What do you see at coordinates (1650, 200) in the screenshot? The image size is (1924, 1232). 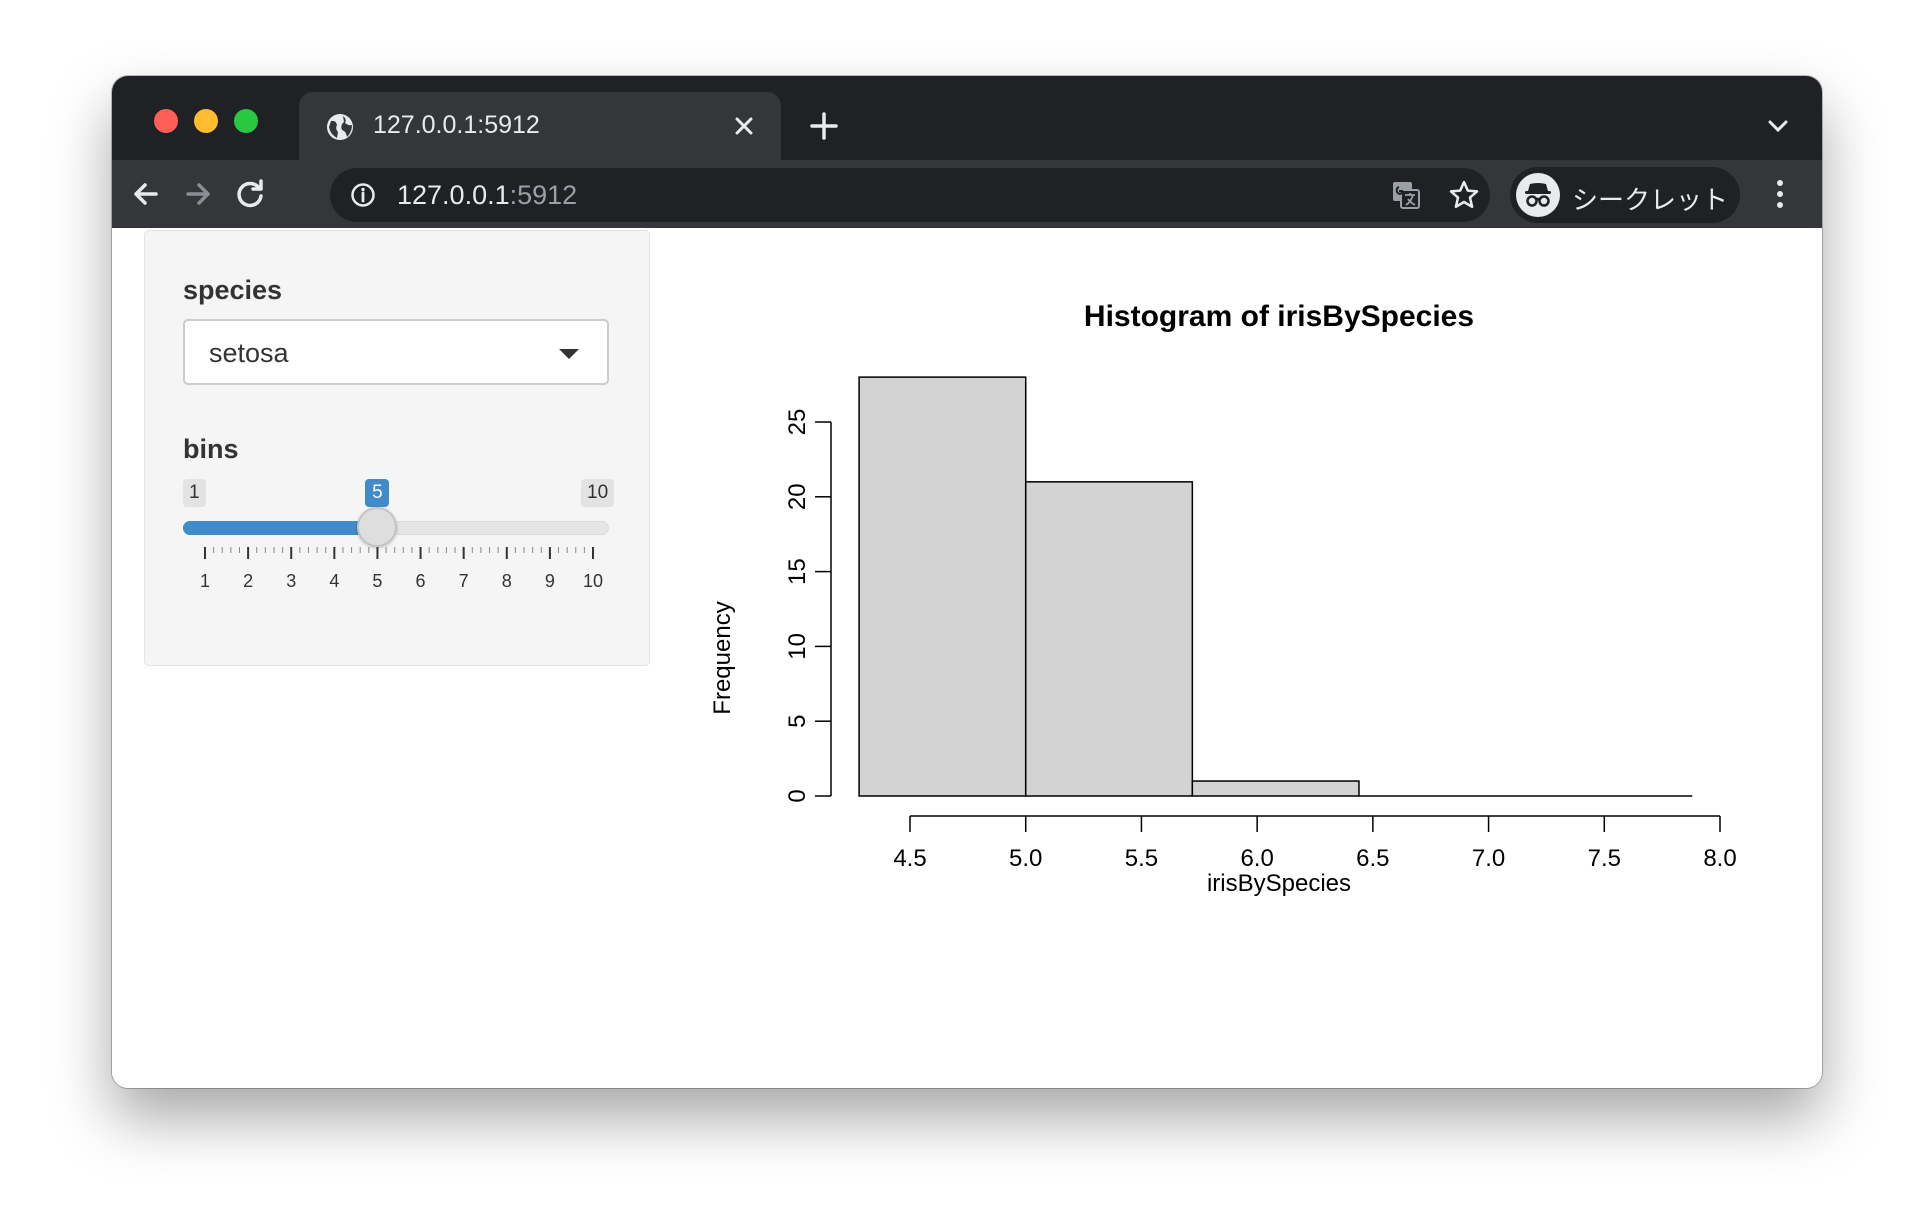 I see `incognito-label: シークレット` at bounding box center [1650, 200].